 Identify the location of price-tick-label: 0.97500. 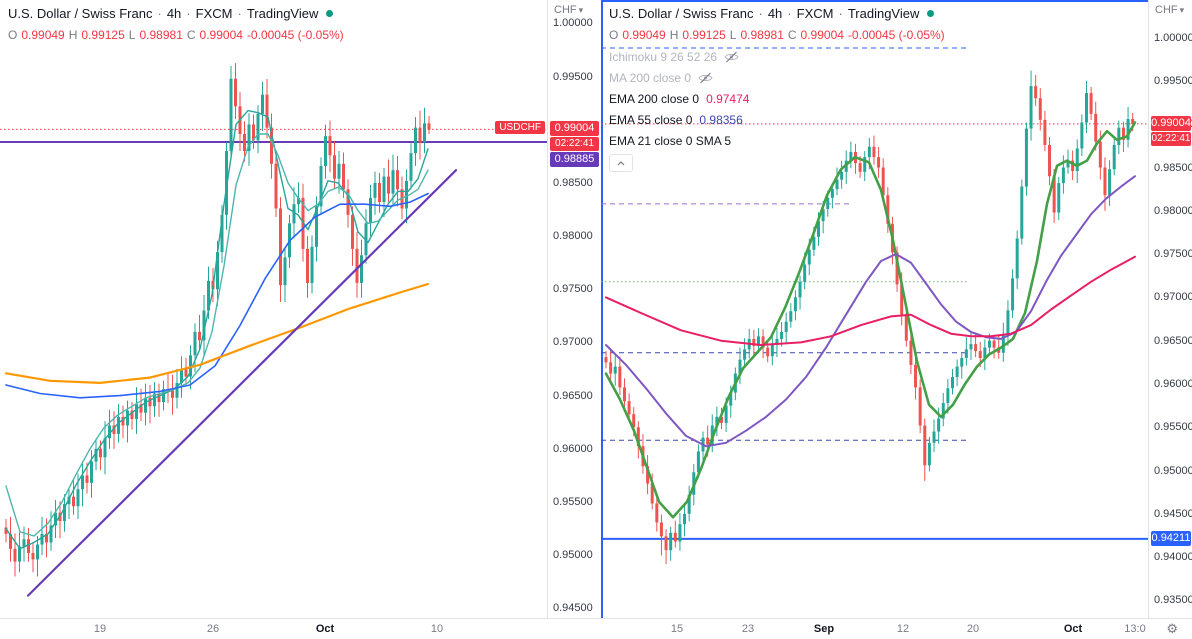
(1173, 254).